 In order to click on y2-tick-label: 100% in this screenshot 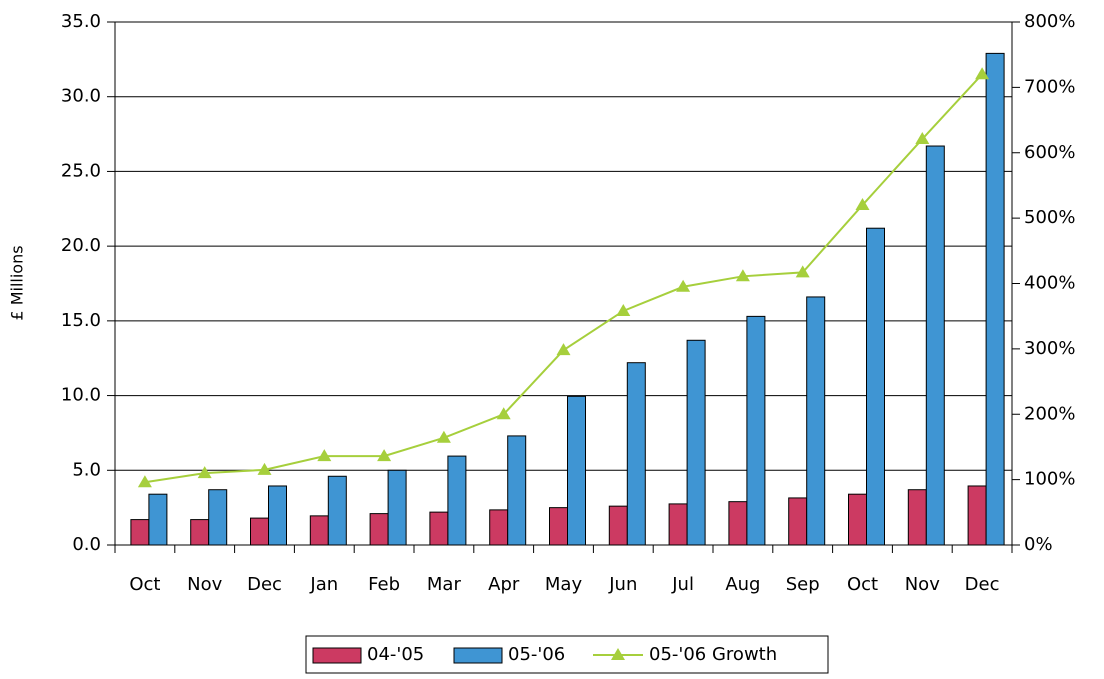, I will do `click(1049, 479)`.